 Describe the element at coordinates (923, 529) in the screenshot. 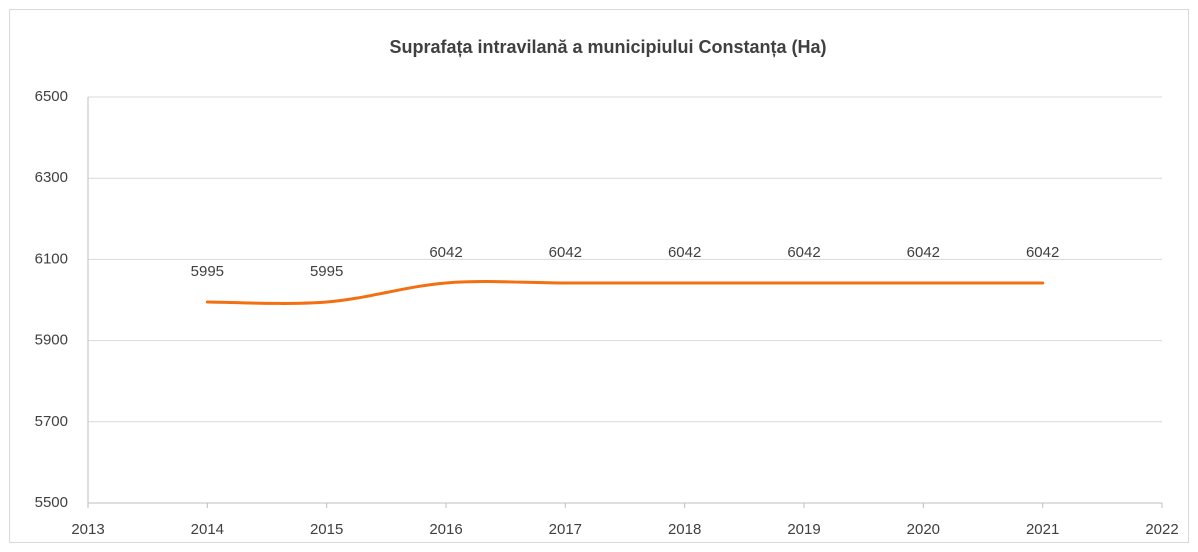

I see `x-tick-label: 2020` at that location.